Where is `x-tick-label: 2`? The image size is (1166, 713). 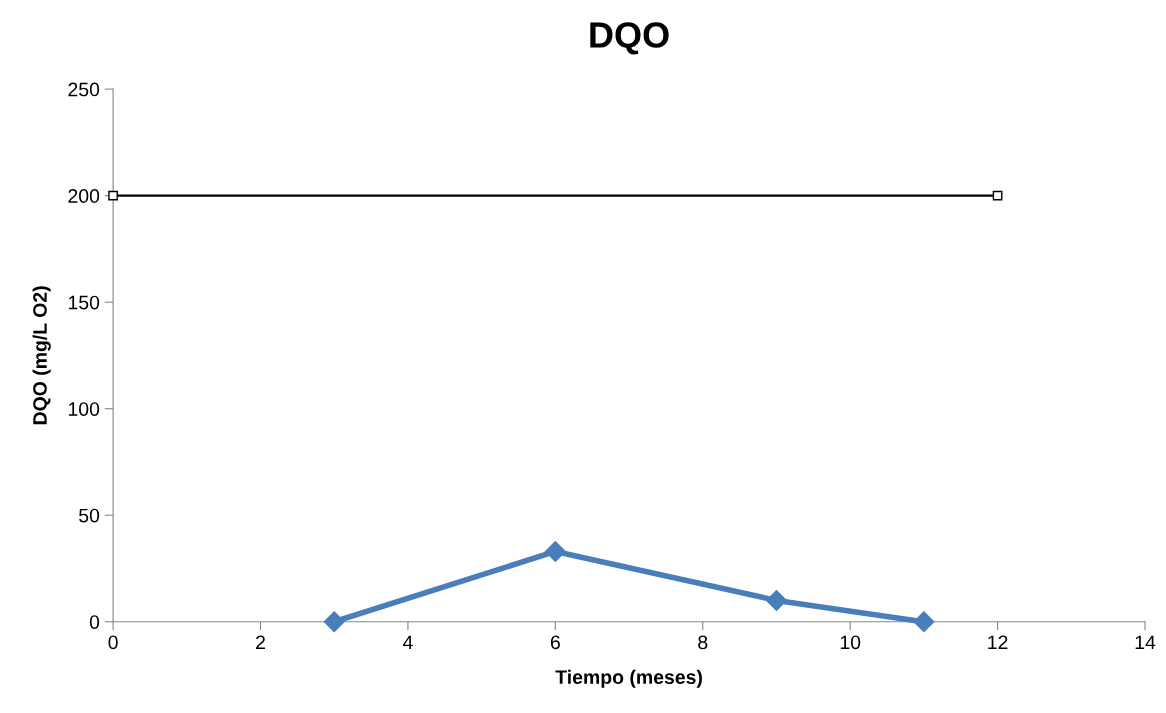 x-tick-label: 2 is located at coordinates (260, 642).